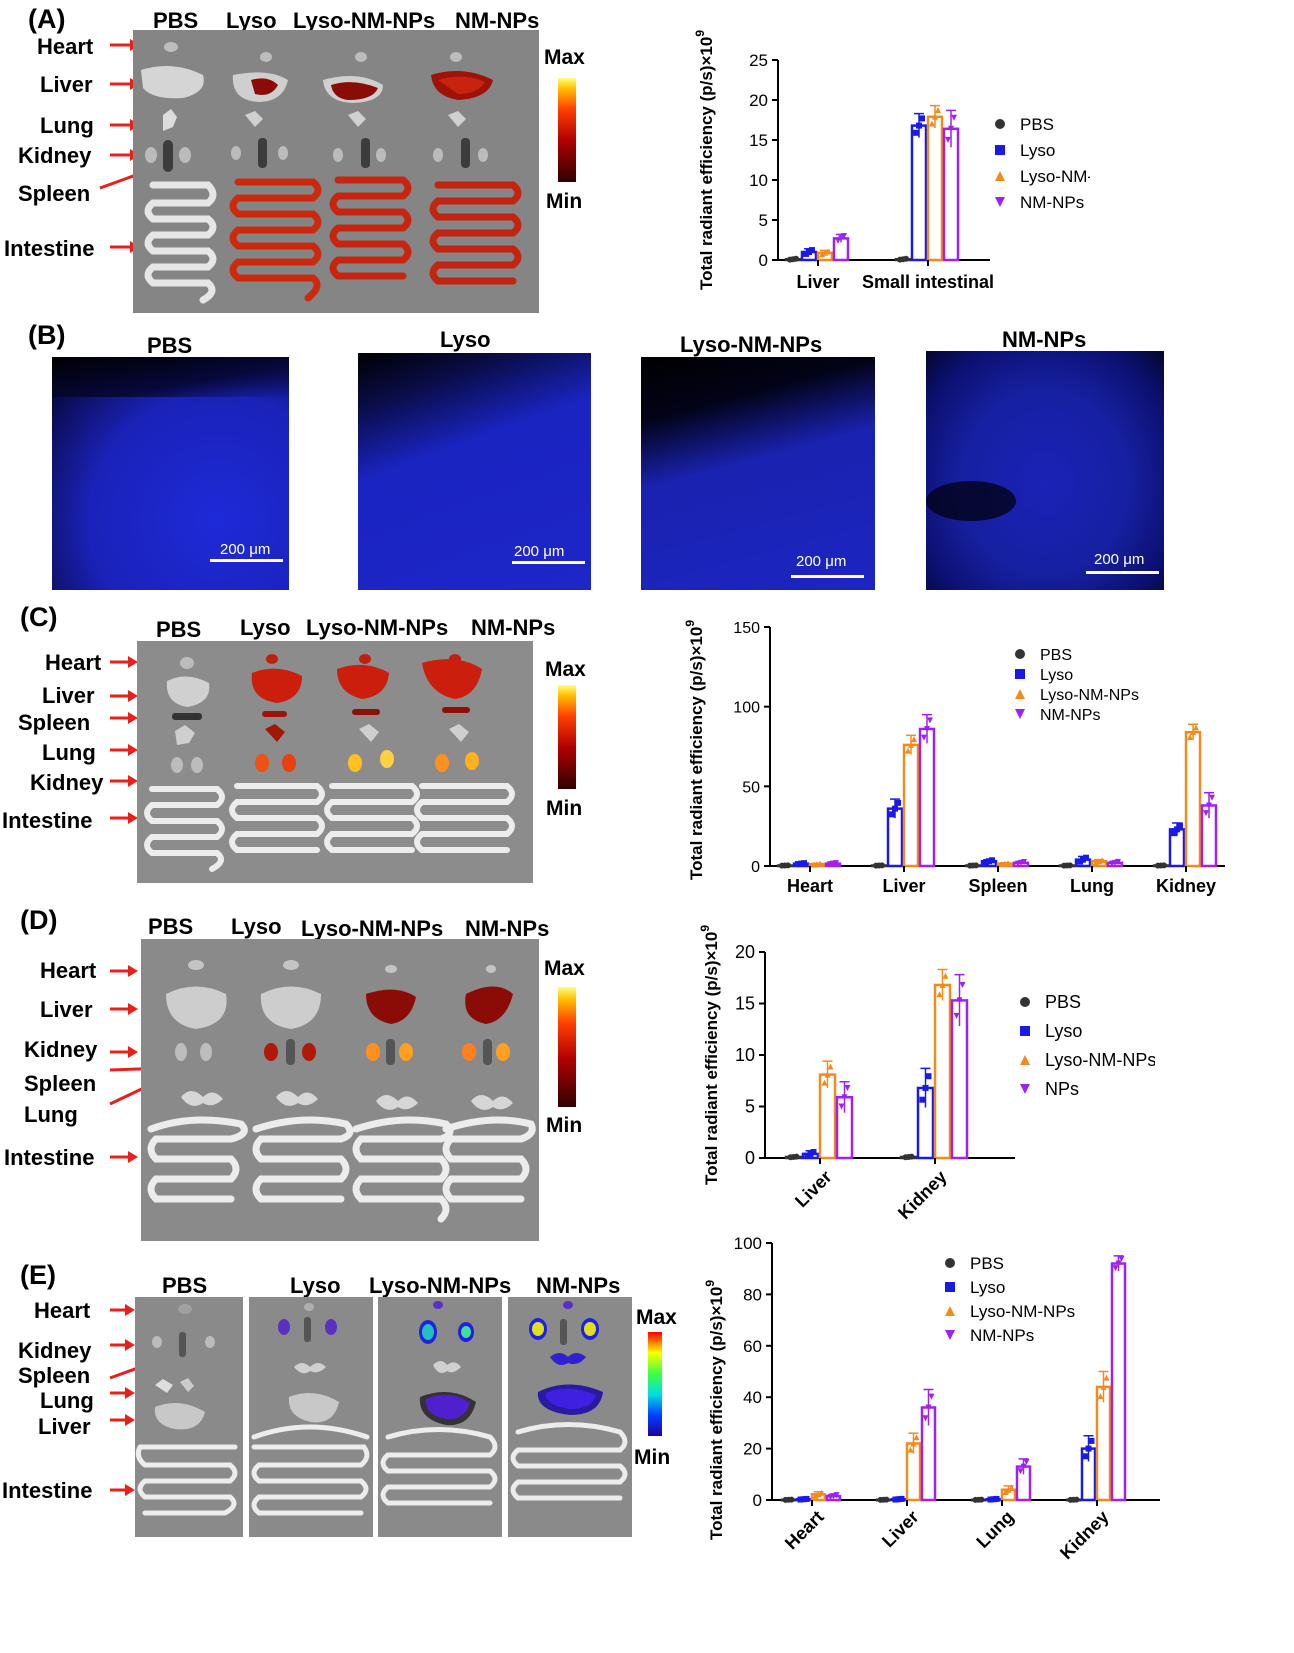  Describe the element at coordinates (752, 1294) in the screenshot. I see `y-tick-label: 80` at that location.